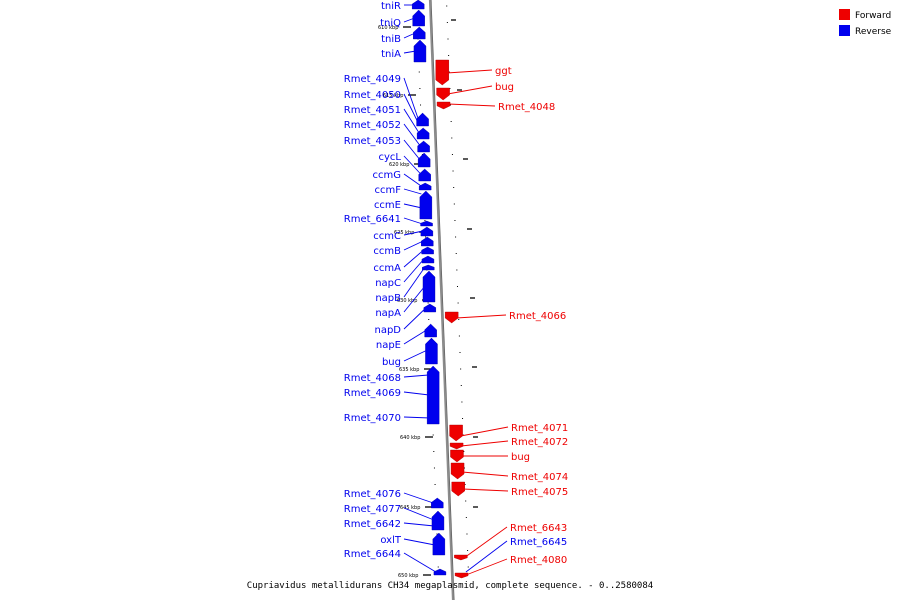 The height and width of the screenshot is (600, 900). Describe the element at coordinates (538, 528) in the screenshot. I see `gene-label-forward: Rmet_6643` at that location.